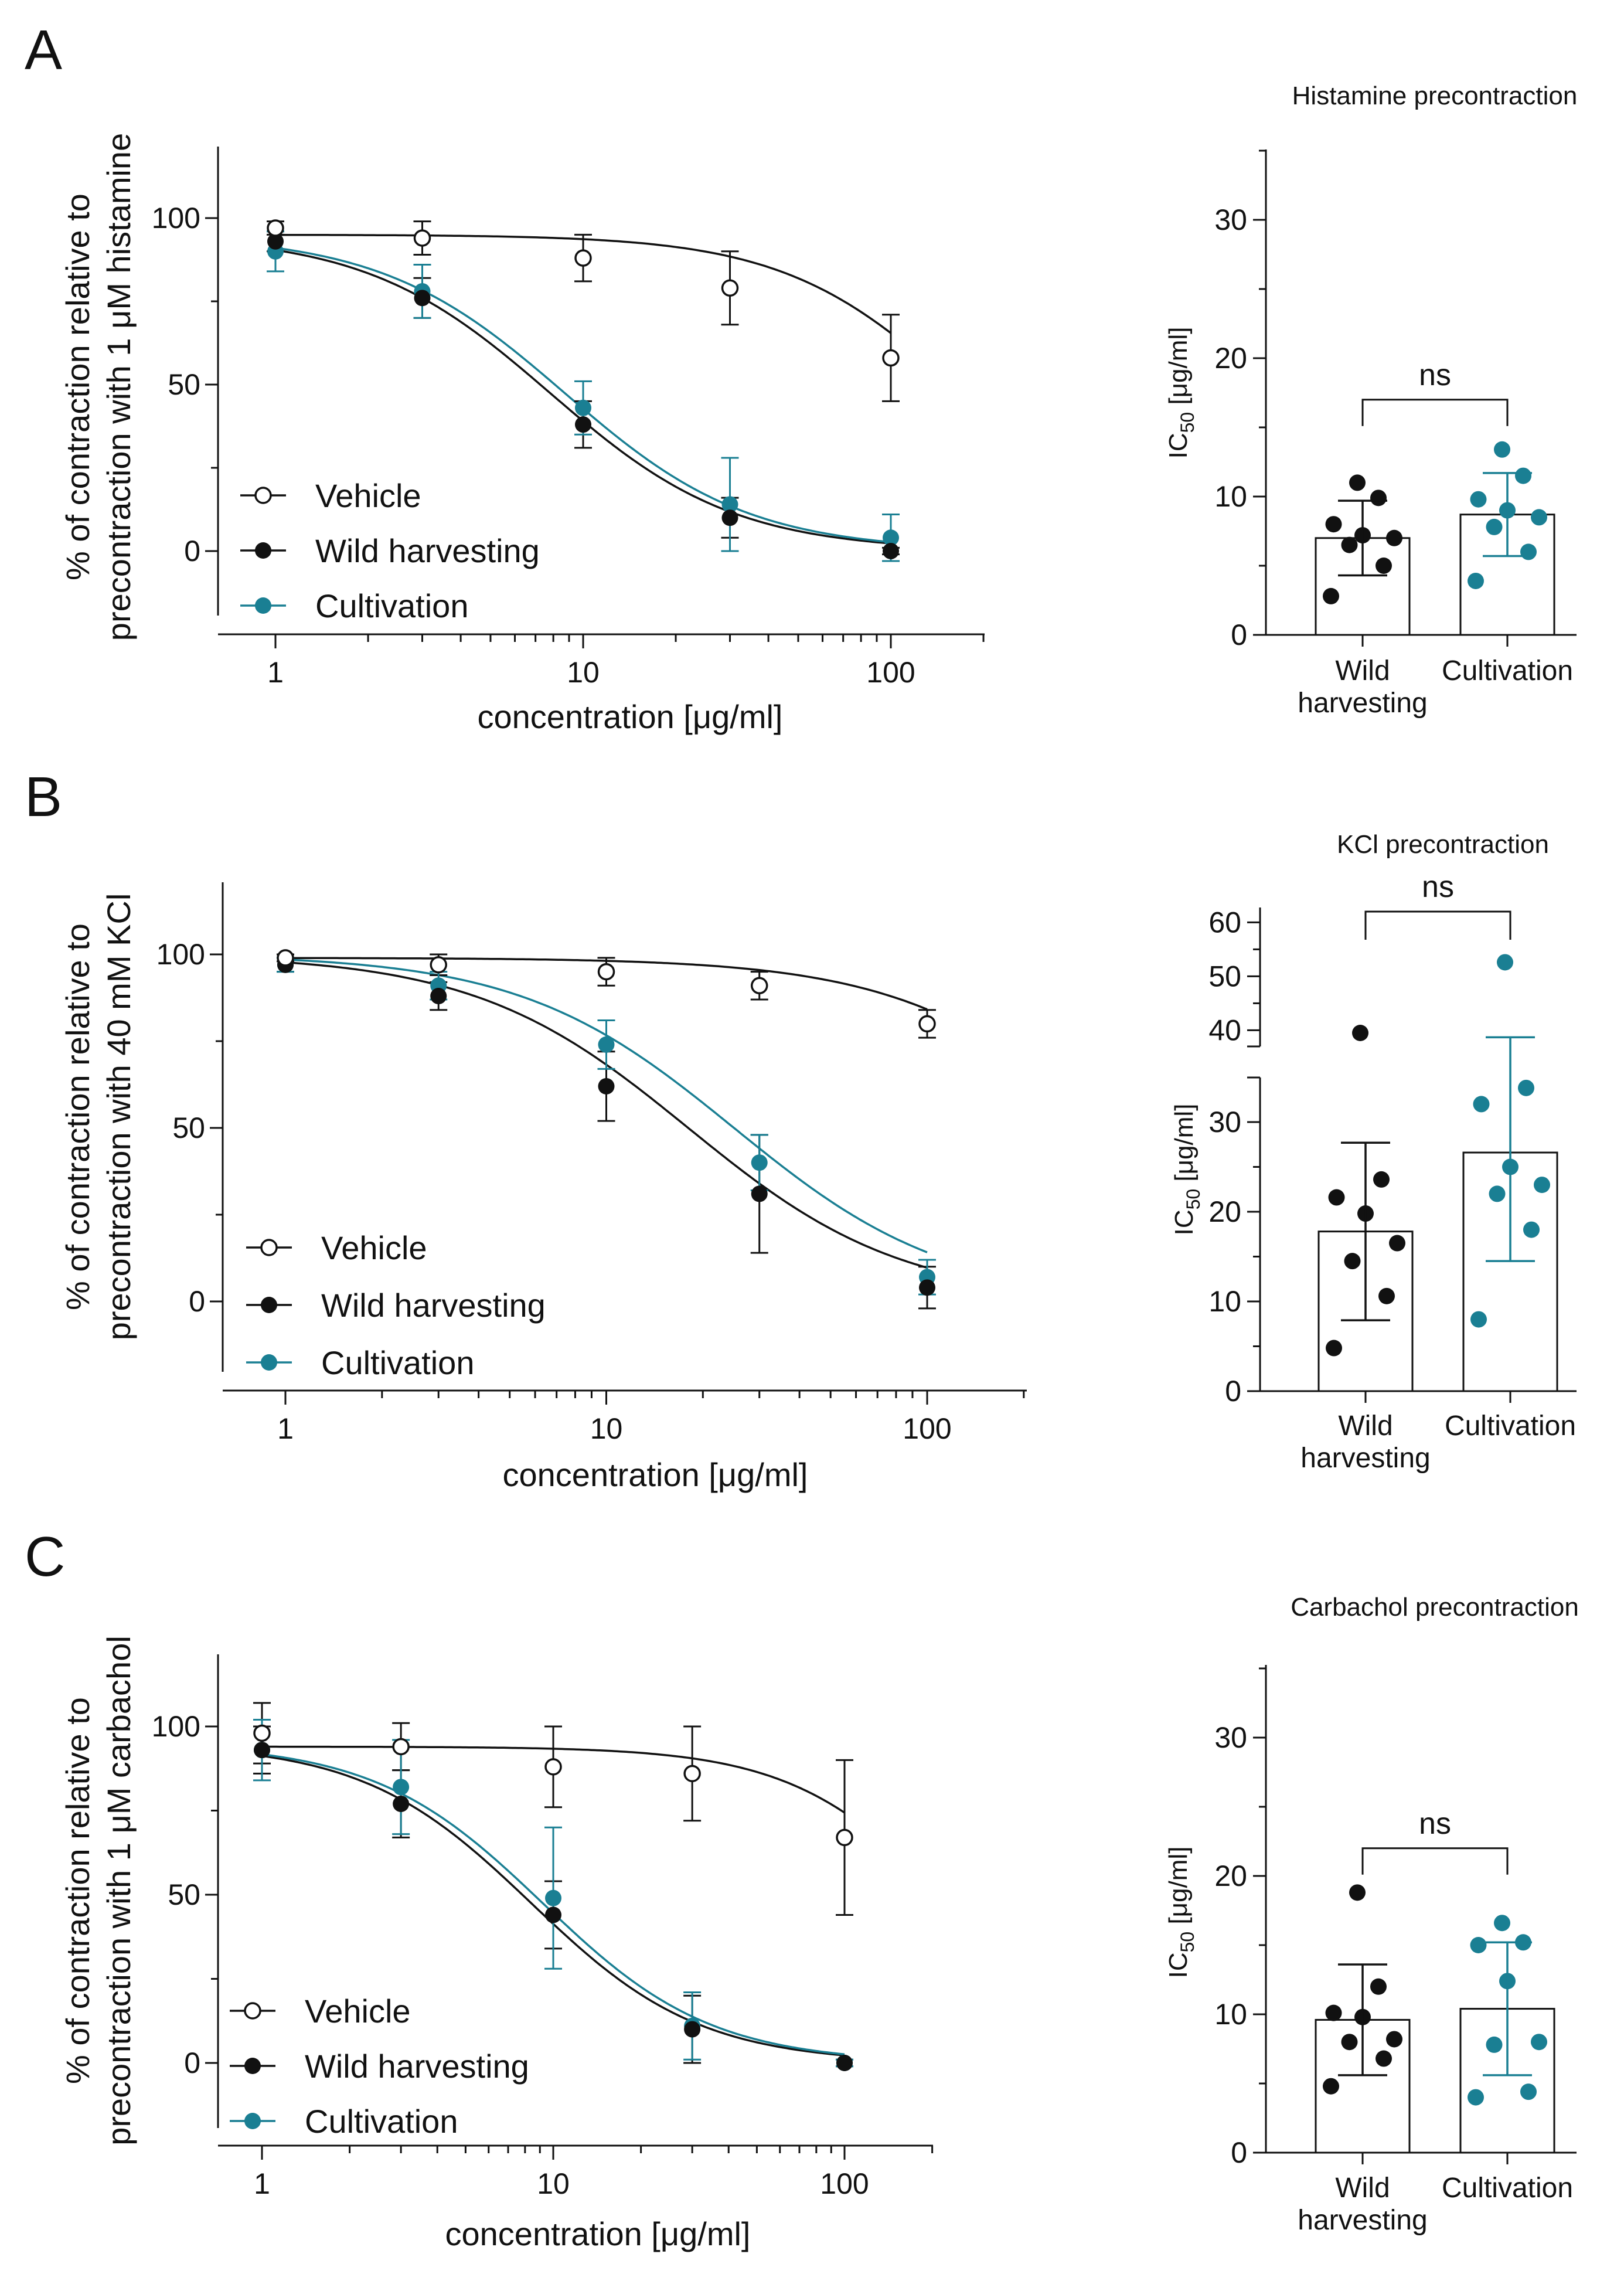 Image resolution: width=1624 pixels, height=2274 pixels. Describe the element at coordinates (583, 673) in the screenshot. I see `x-tick-label: 10` at that location.